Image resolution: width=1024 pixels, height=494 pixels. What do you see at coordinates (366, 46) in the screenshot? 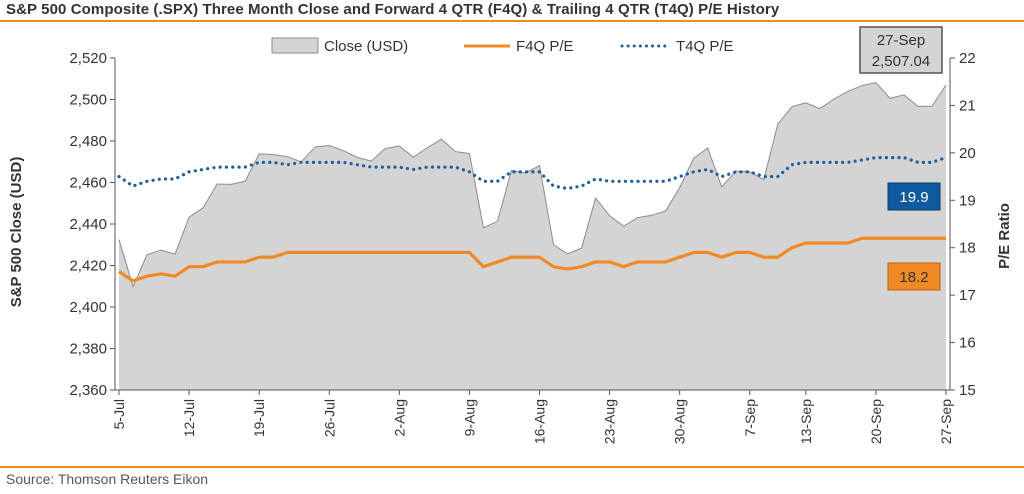
I see `legend-close-label: Close (USD)` at bounding box center [366, 46].